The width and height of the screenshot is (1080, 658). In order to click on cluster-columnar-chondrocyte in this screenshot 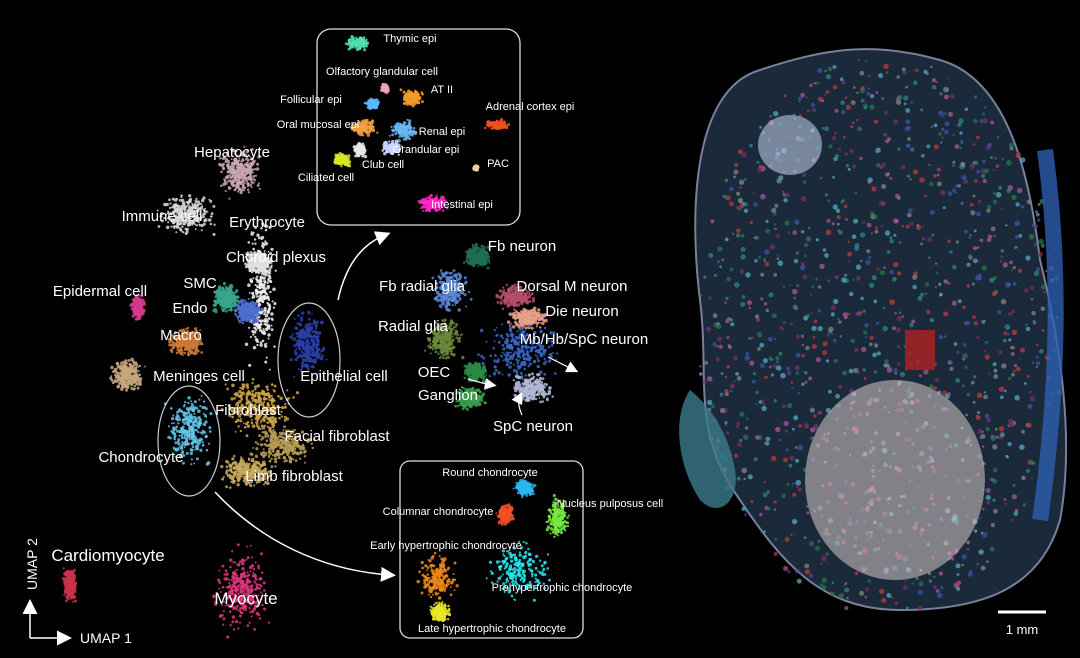, I will do `click(505, 514)`.